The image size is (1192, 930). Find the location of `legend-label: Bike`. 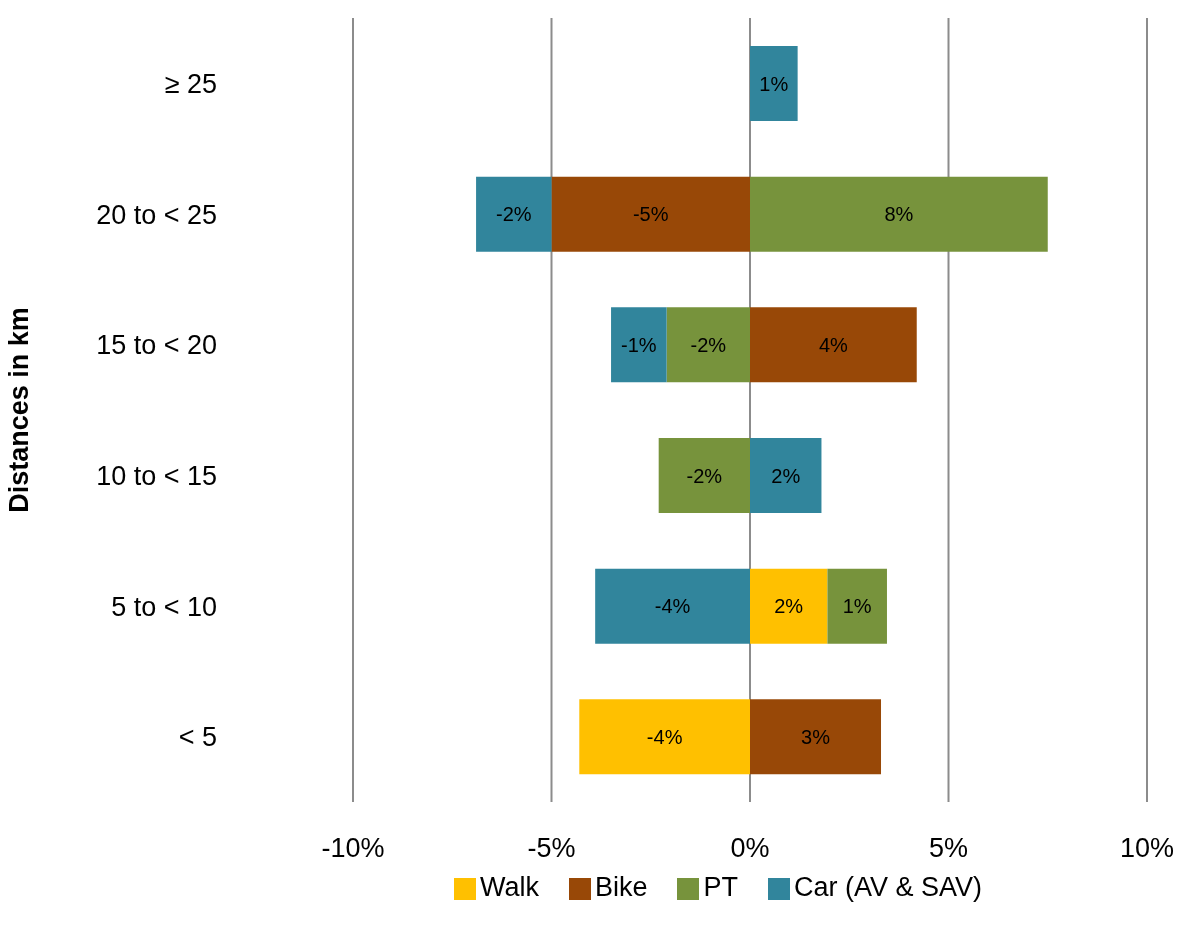

legend-label: Bike is located at coordinates (621, 887).